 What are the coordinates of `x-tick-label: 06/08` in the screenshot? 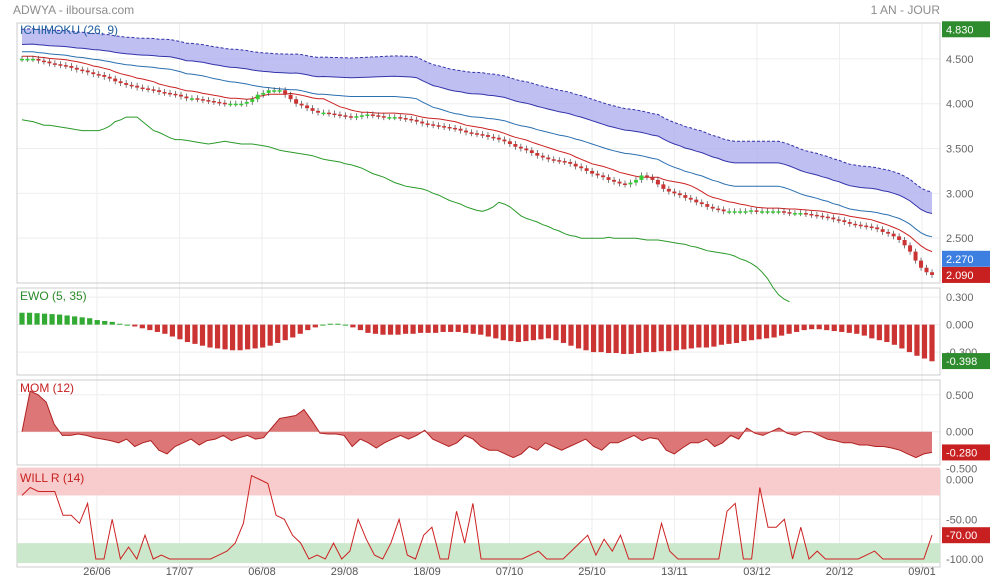 It's located at (262, 572).